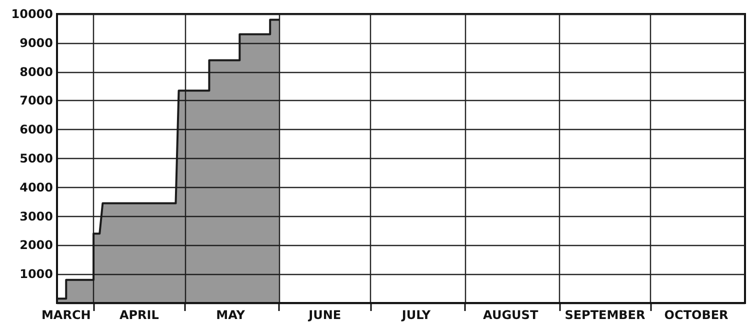 This screenshot has width=750, height=332. What do you see at coordinates (66, 315) in the screenshot?
I see `x-tick-label: MARCH` at bounding box center [66, 315].